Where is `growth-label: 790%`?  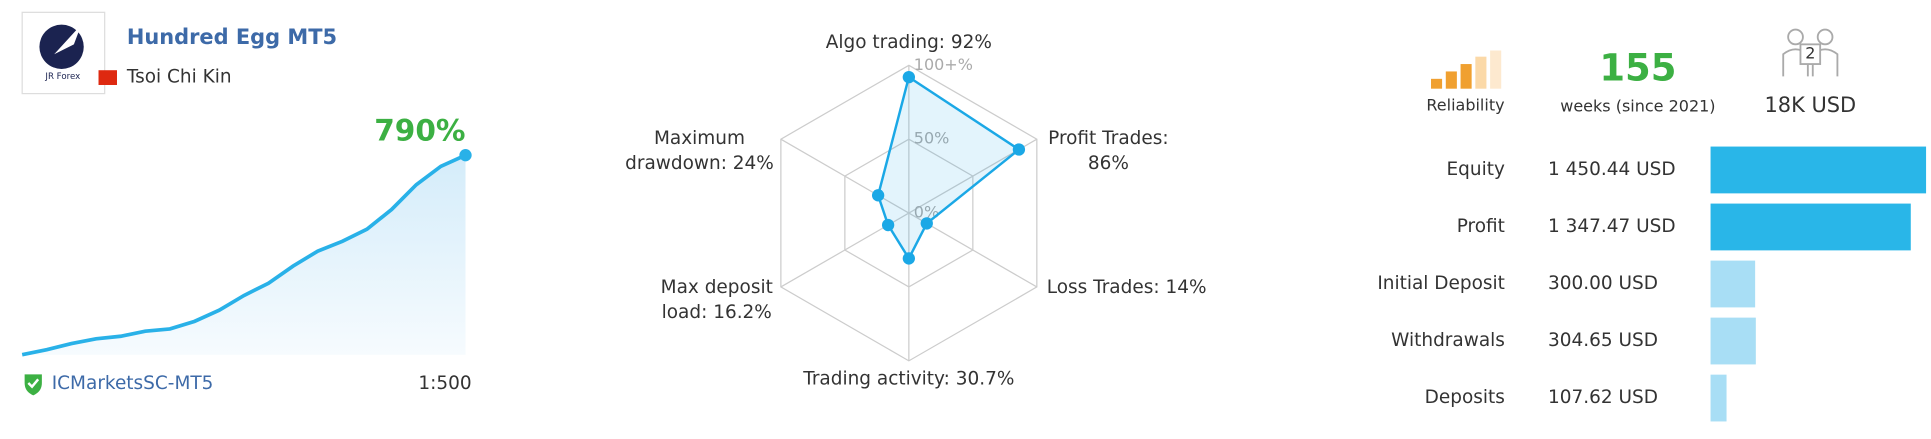
growth-label: 790% is located at coordinates (419, 130).